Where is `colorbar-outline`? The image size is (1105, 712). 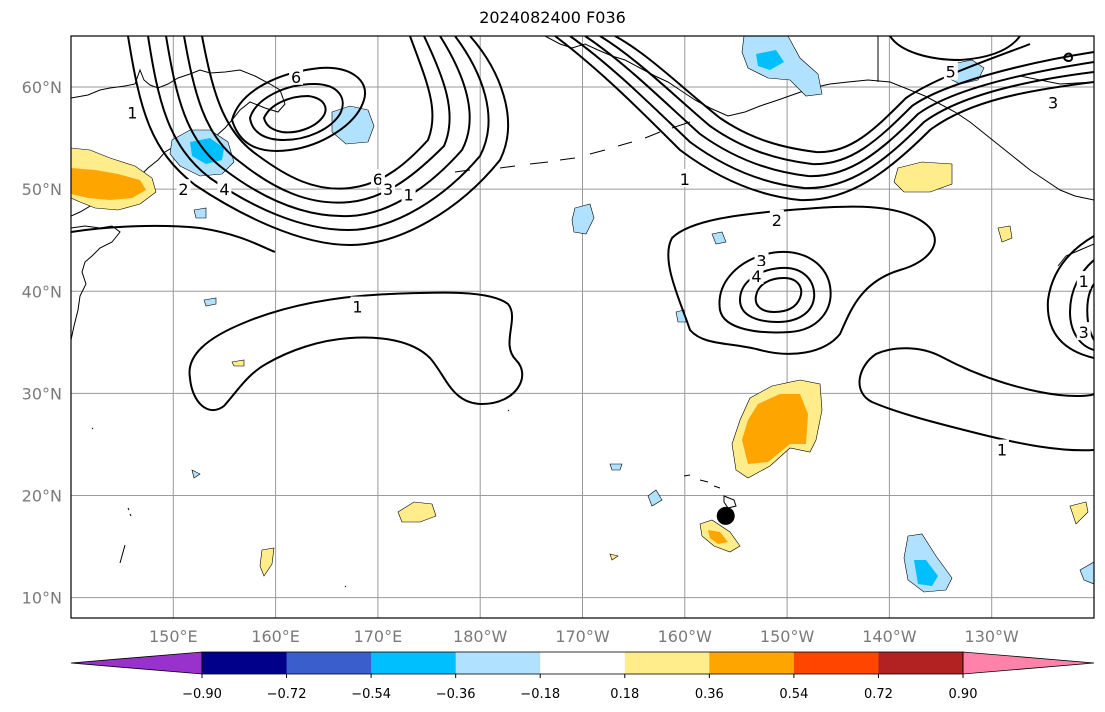 colorbar-outline is located at coordinates (582, 663).